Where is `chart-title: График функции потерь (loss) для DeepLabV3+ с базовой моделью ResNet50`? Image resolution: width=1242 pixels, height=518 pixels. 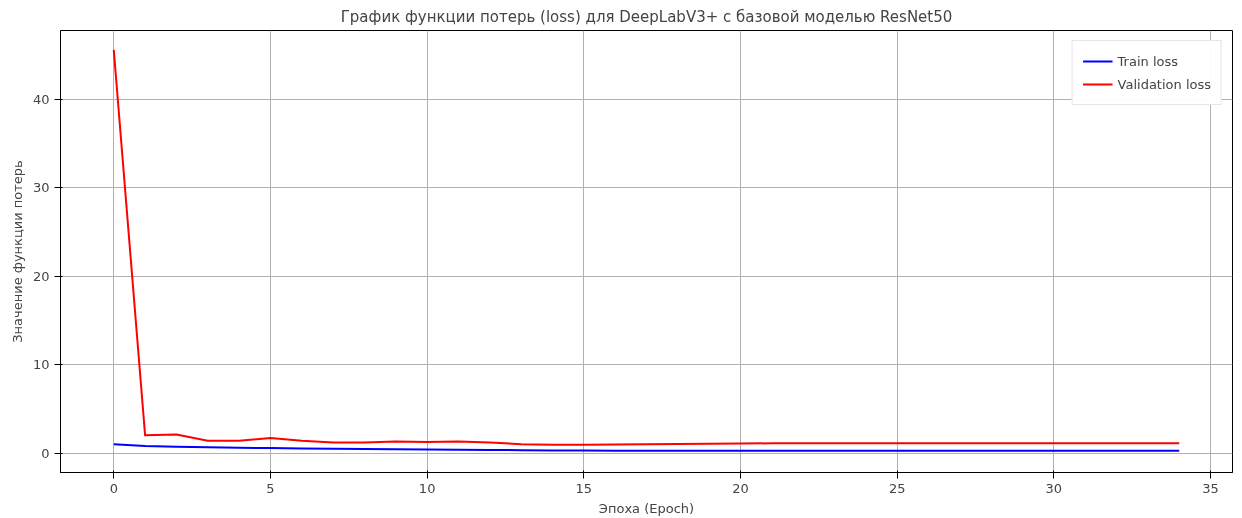
chart-title: График функции потерь (loss) для DeepLabV3+ с базовой моделью ResNet50 is located at coordinates (646, 16).